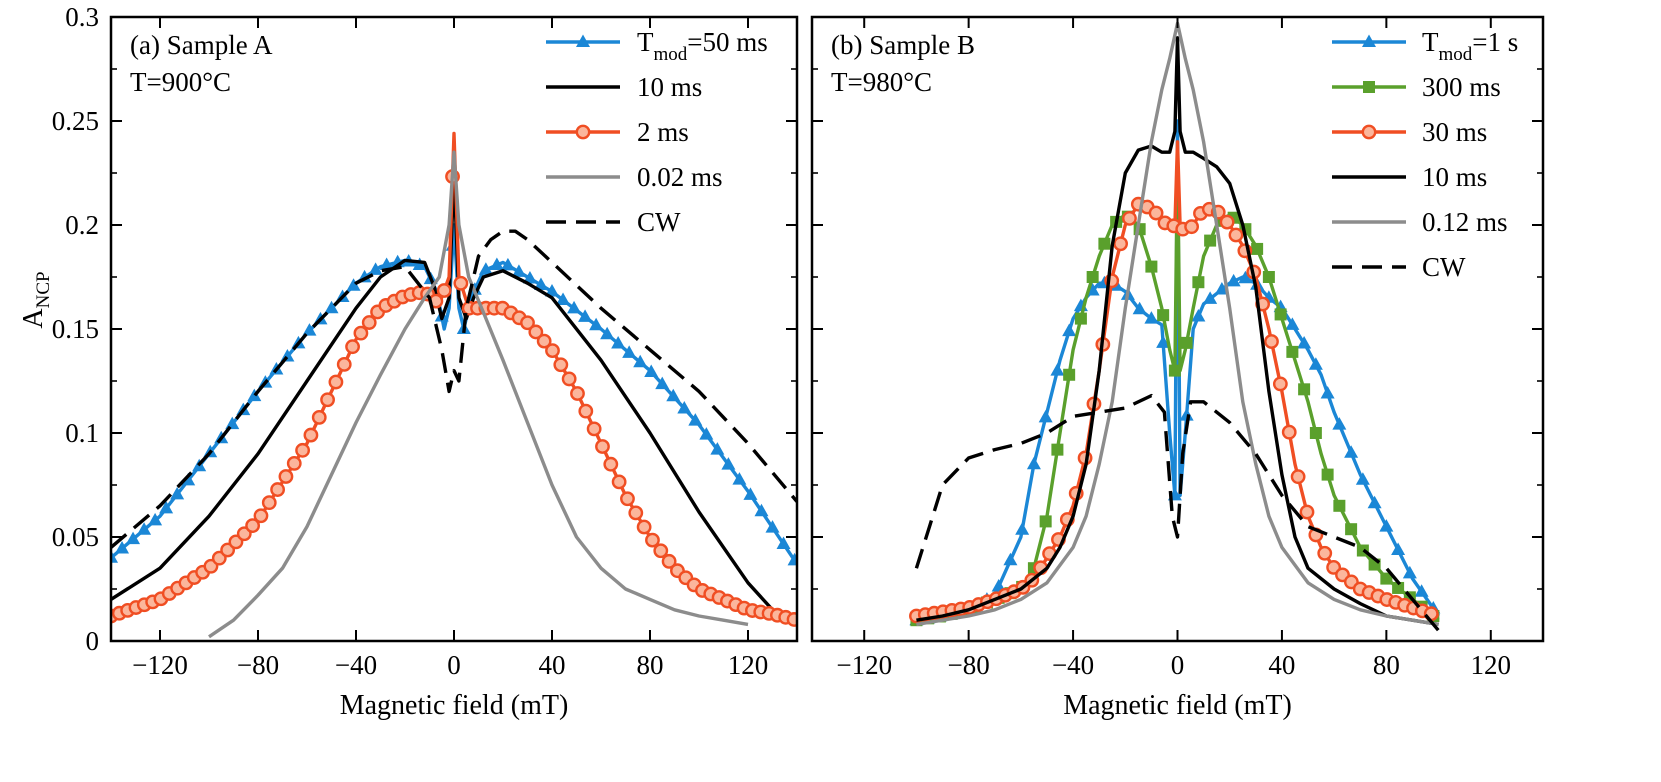 The height and width of the screenshot is (782, 1661). Describe the element at coordinates (702, 46) in the screenshot. I see `legend-label: Tmod=50 ms` at that location.